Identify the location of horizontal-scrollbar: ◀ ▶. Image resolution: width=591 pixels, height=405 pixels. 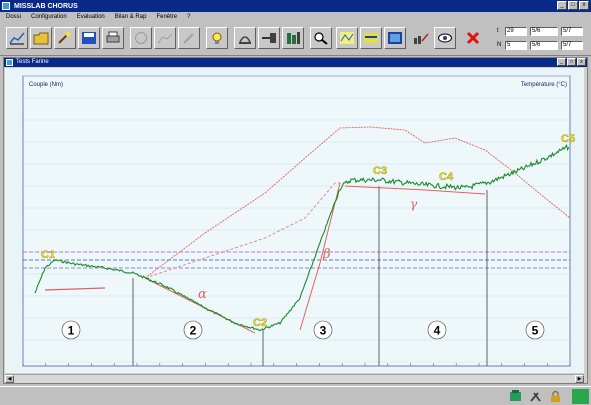
(294, 378).